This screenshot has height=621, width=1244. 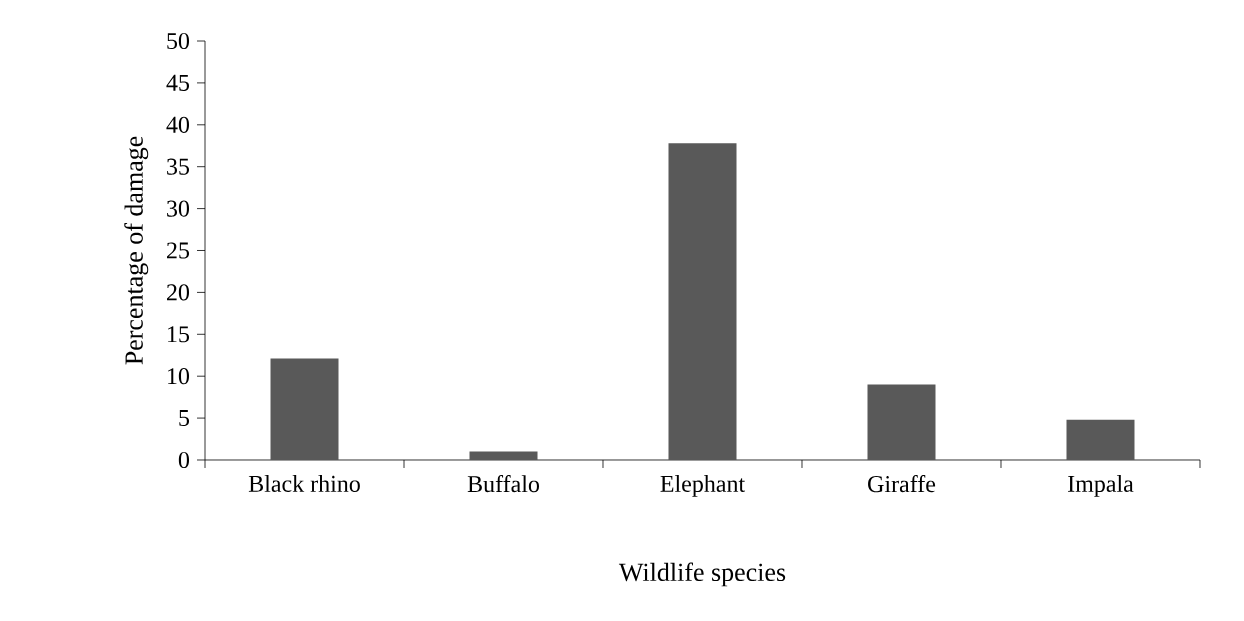 What do you see at coordinates (304, 483) in the screenshot?
I see `x-tick-label: Black rhino` at bounding box center [304, 483].